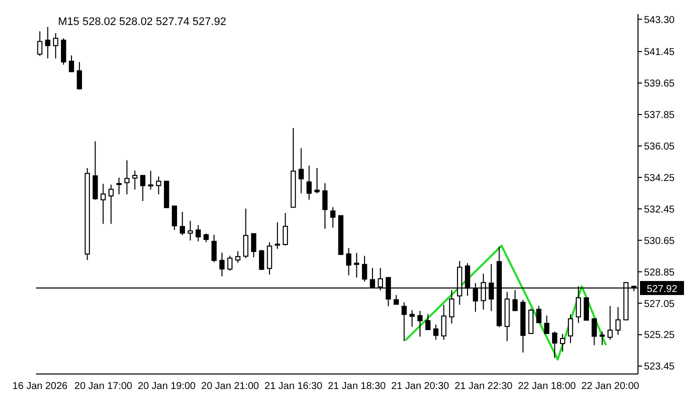 This screenshot has height=400, width=700. Describe the element at coordinates (660, 304) in the screenshot. I see `y-tick-label: 527.05` at that location.